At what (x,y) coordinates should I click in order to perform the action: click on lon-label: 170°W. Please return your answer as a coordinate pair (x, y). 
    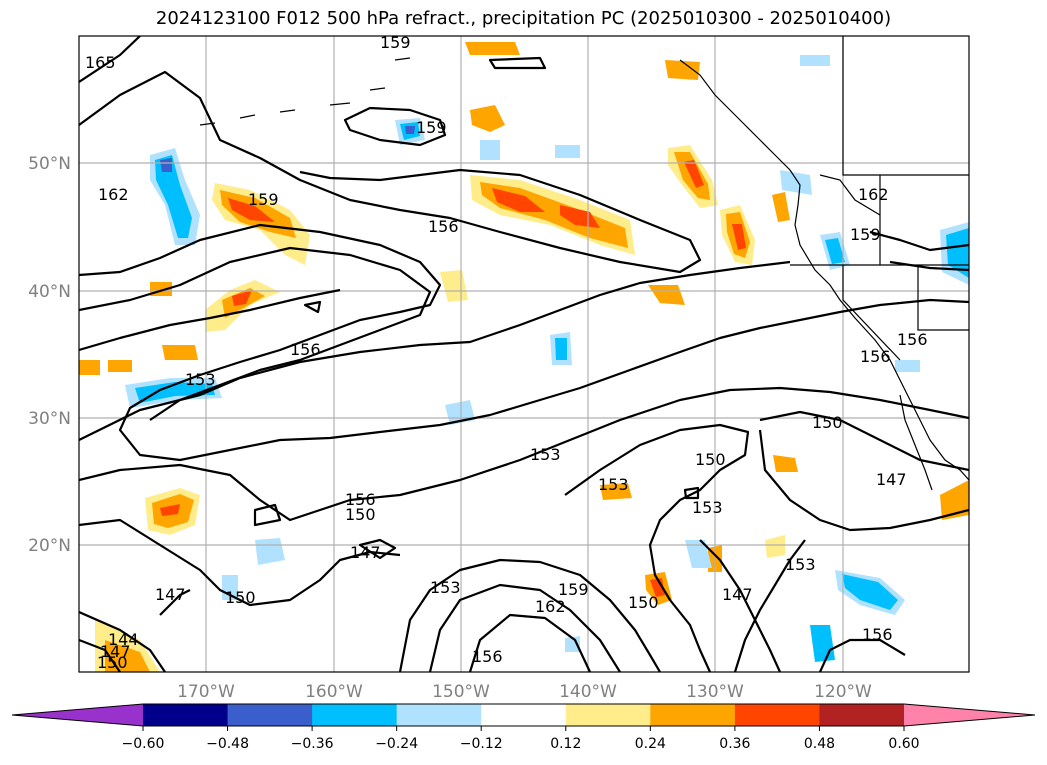
    Looking at the image, I should click on (206, 692).